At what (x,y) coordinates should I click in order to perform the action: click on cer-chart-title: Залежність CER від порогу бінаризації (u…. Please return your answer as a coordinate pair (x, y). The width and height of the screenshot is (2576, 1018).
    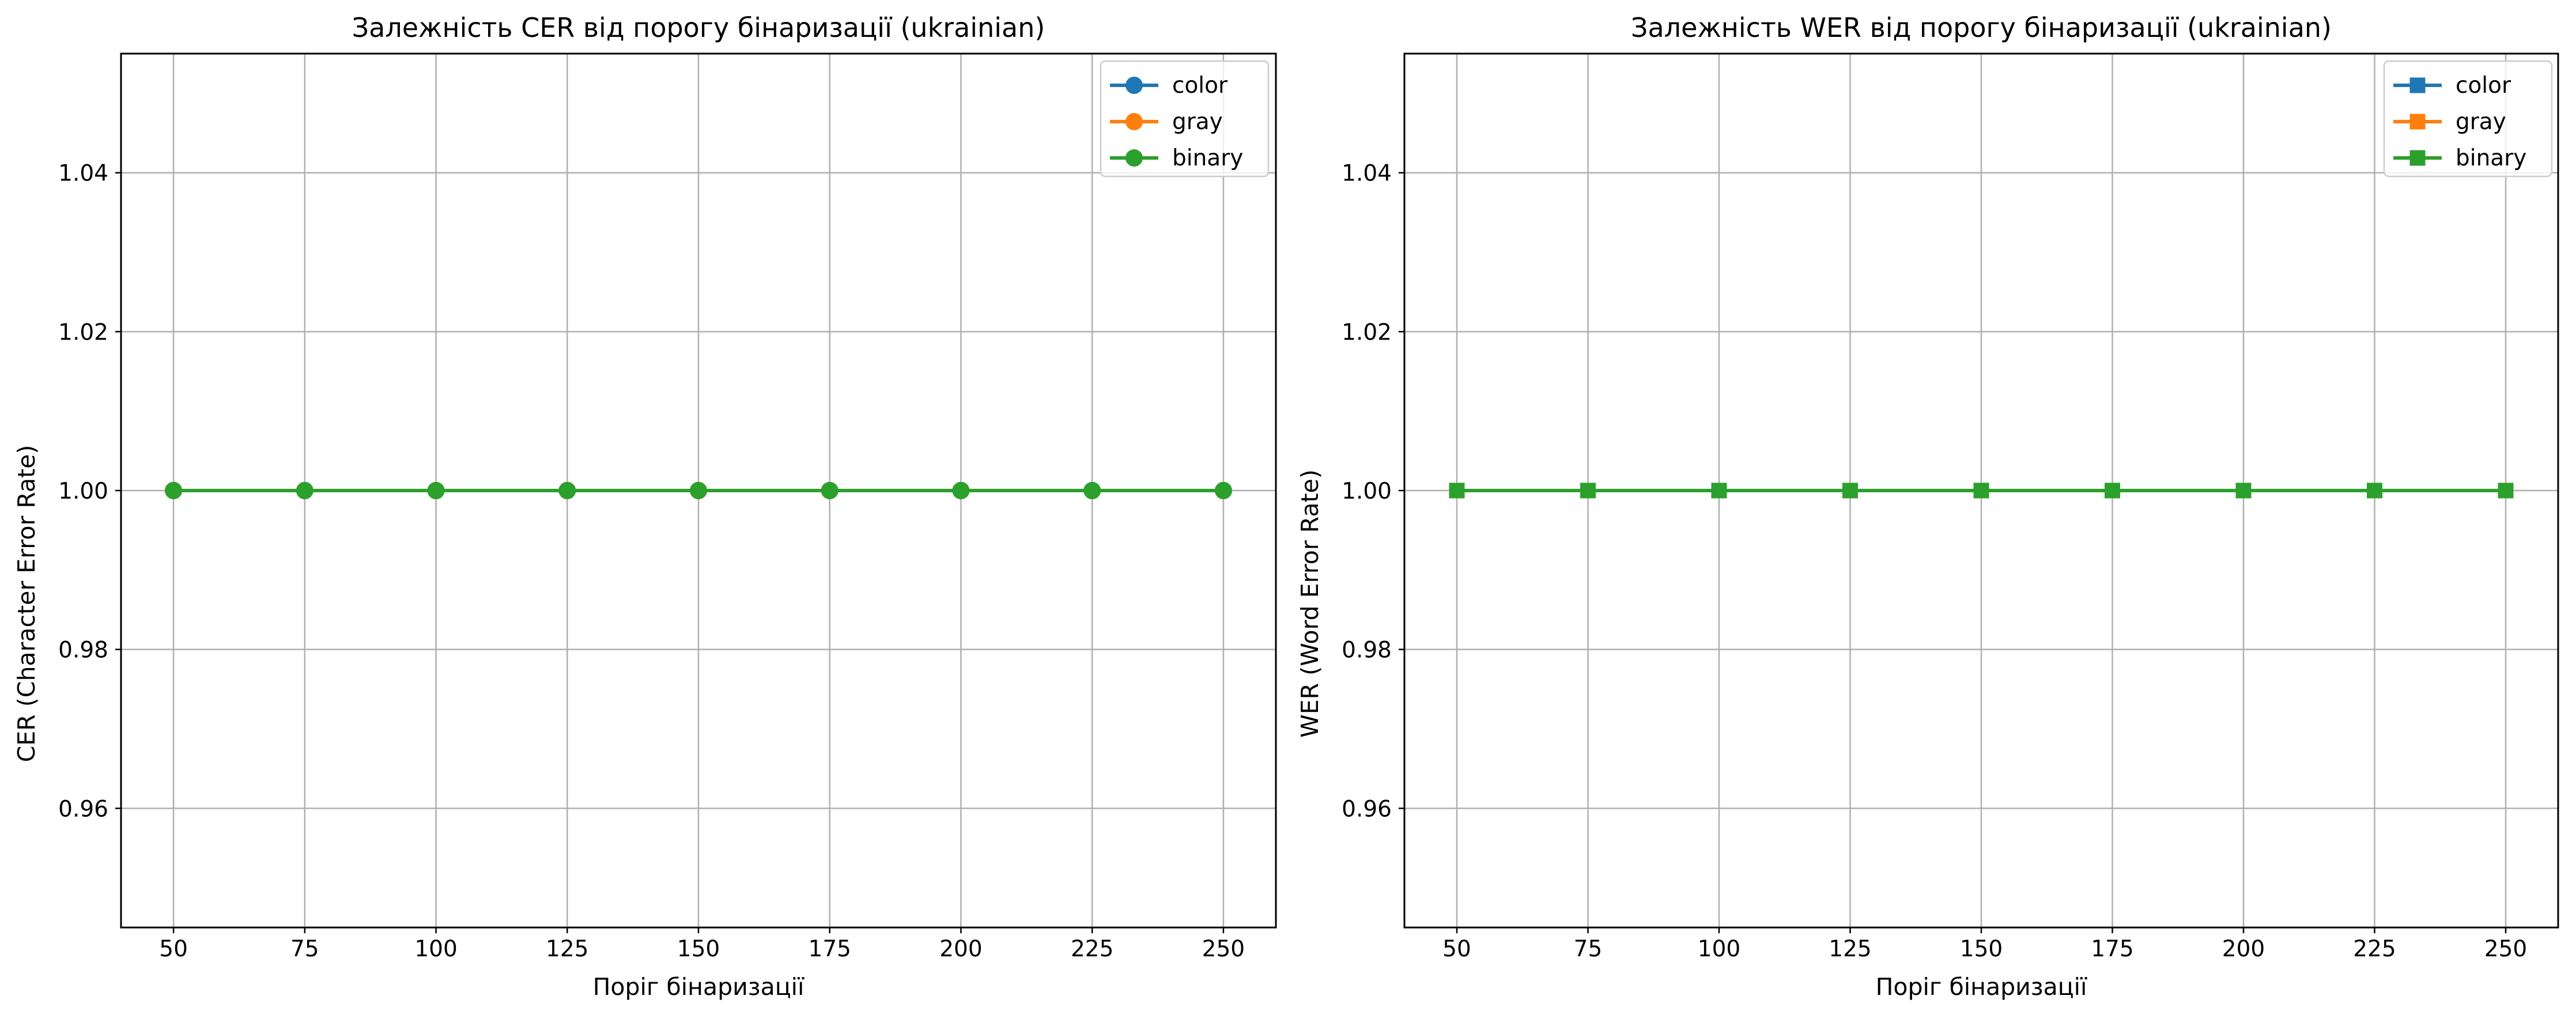
    Looking at the image, I should click on (698, 27).